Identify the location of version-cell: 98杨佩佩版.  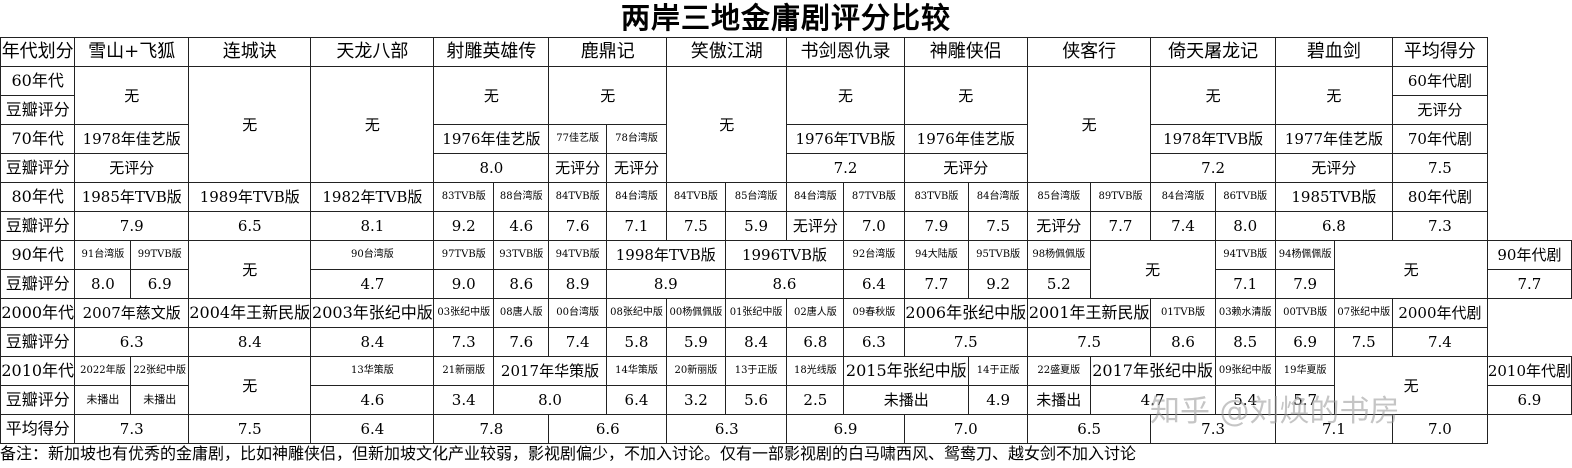
(1058, 255).